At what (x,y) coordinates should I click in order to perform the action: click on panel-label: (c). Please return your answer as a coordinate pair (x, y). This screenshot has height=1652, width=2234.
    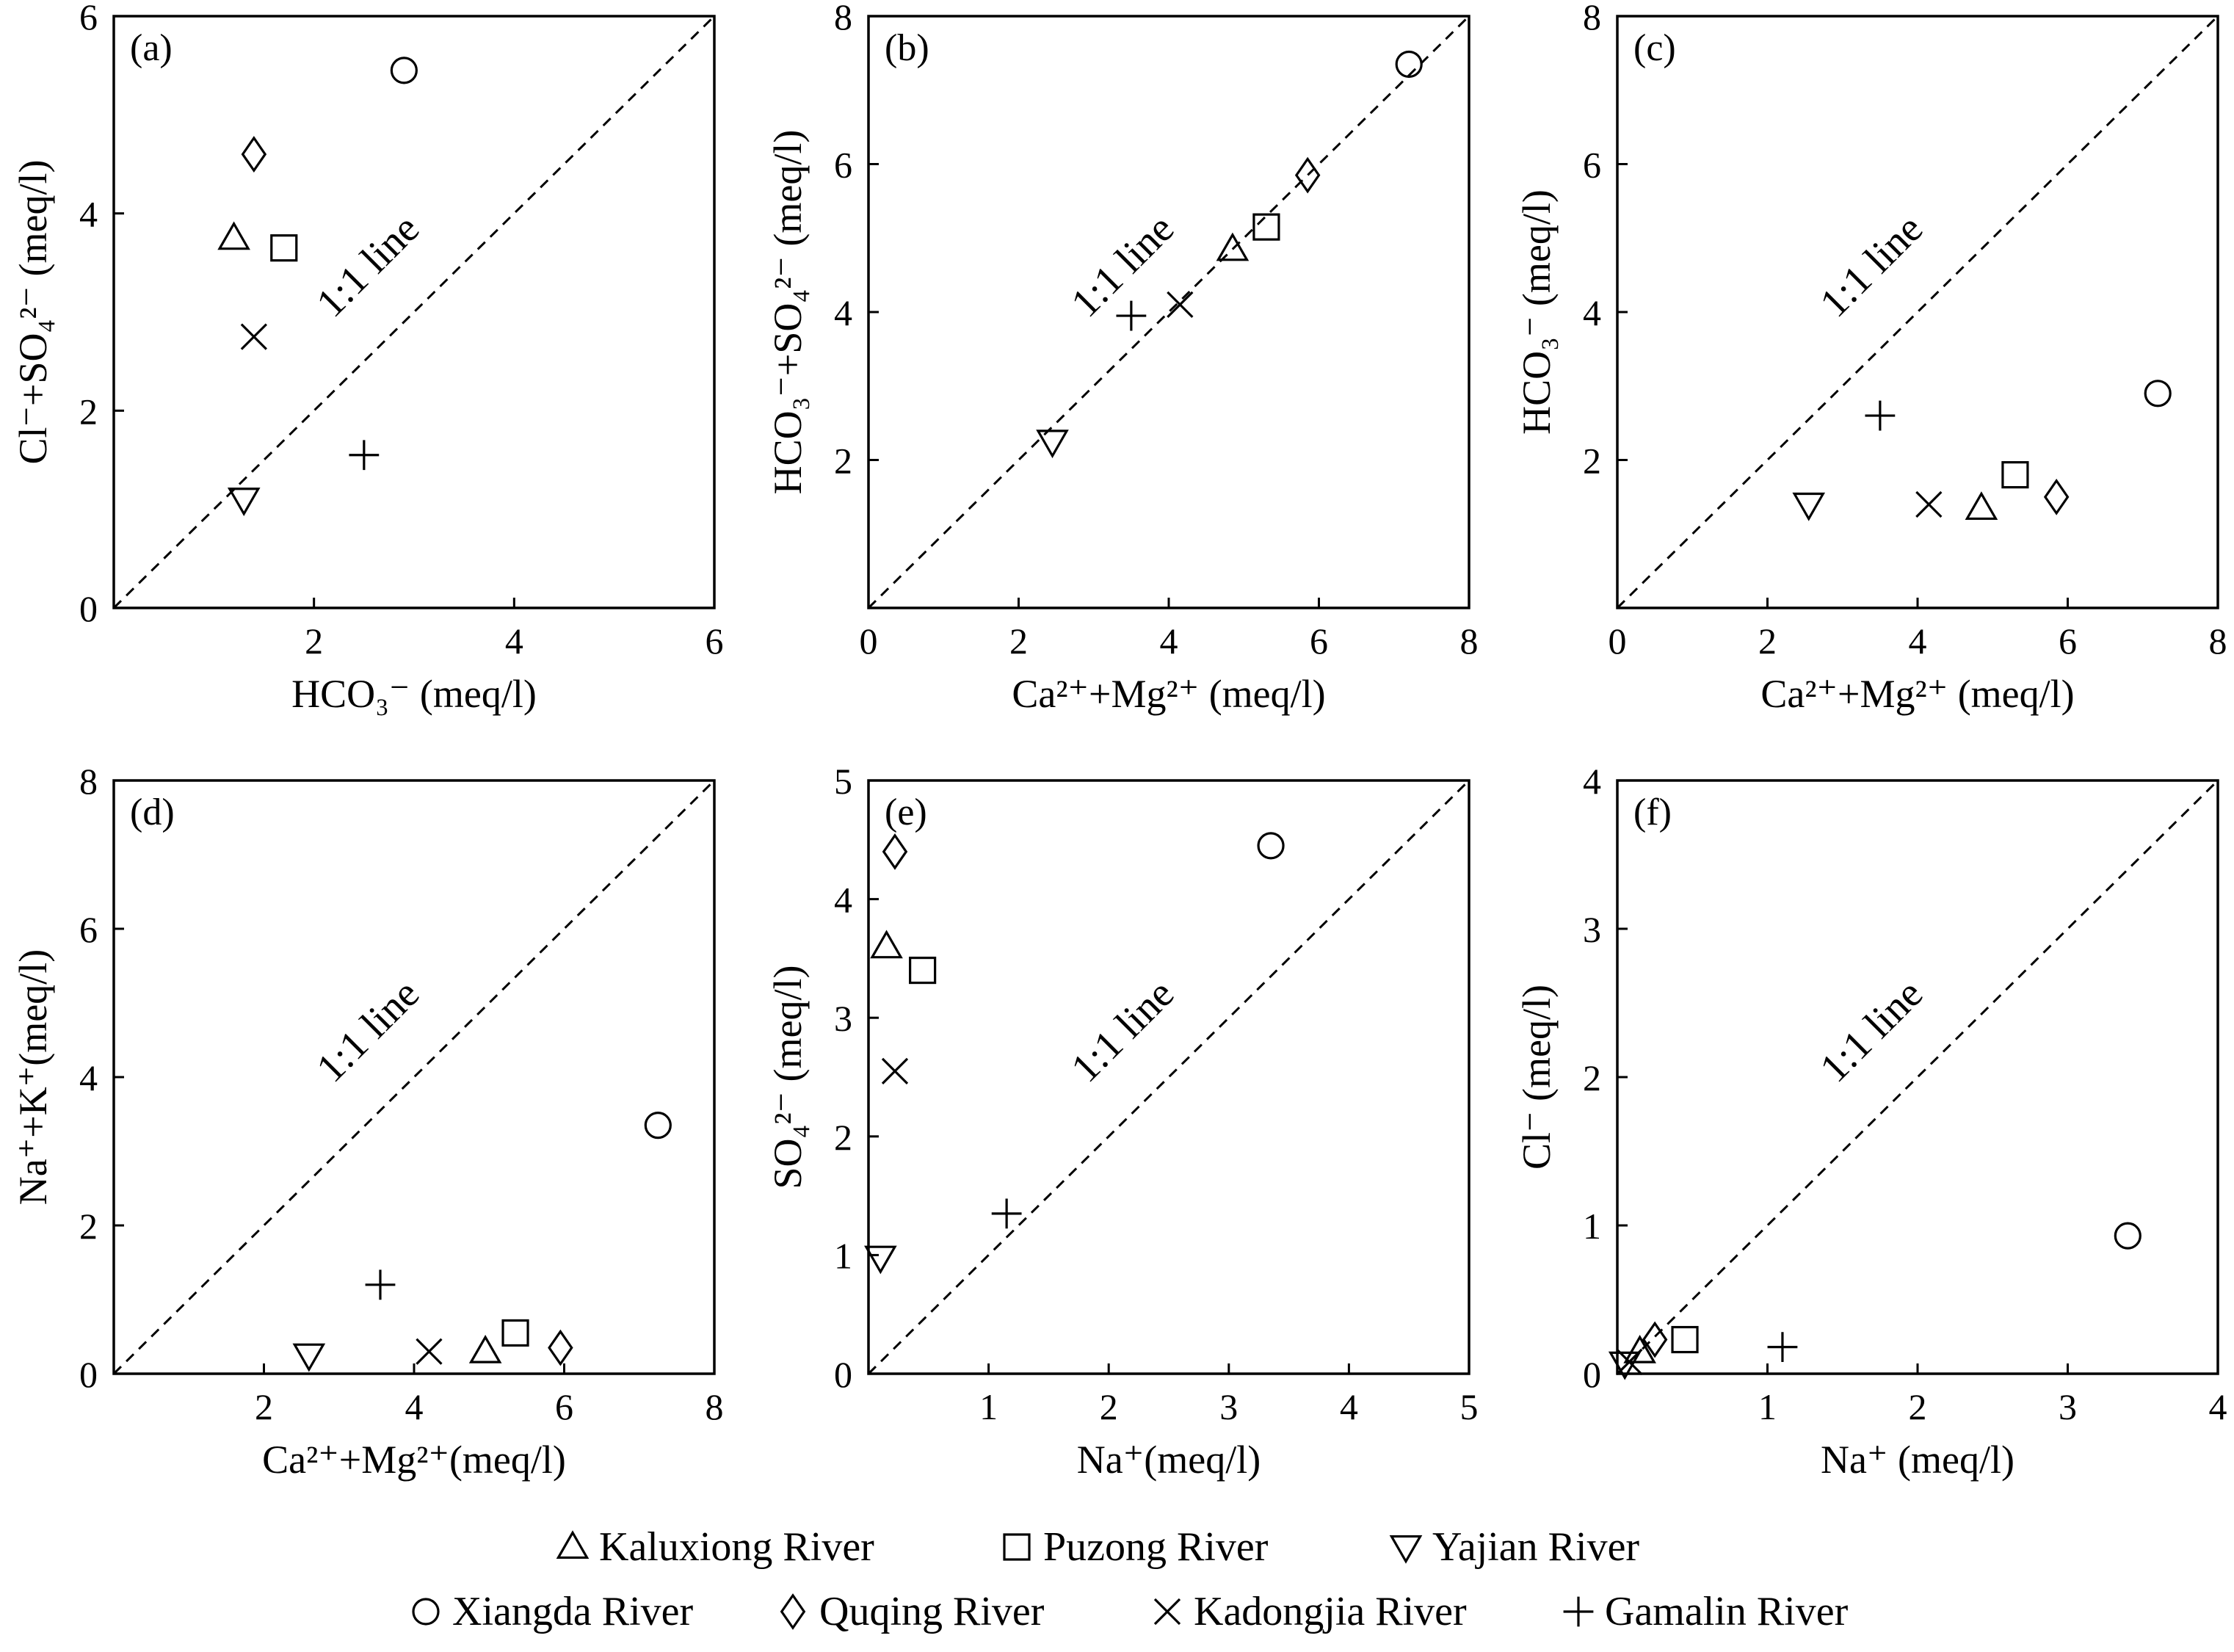
    Looking at the image, I should click on (1655, 48).